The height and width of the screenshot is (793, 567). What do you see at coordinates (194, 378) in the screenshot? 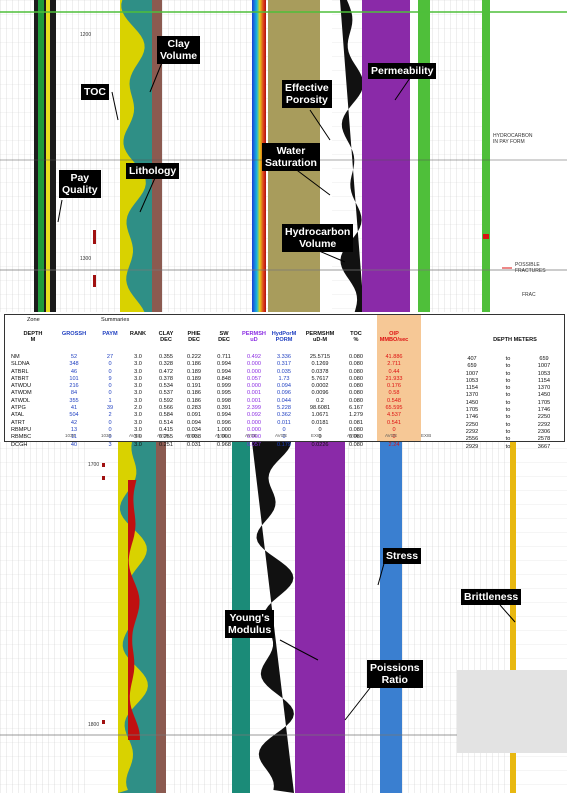
I see `table-cell: 0.189` at bounding box center [194, 378].